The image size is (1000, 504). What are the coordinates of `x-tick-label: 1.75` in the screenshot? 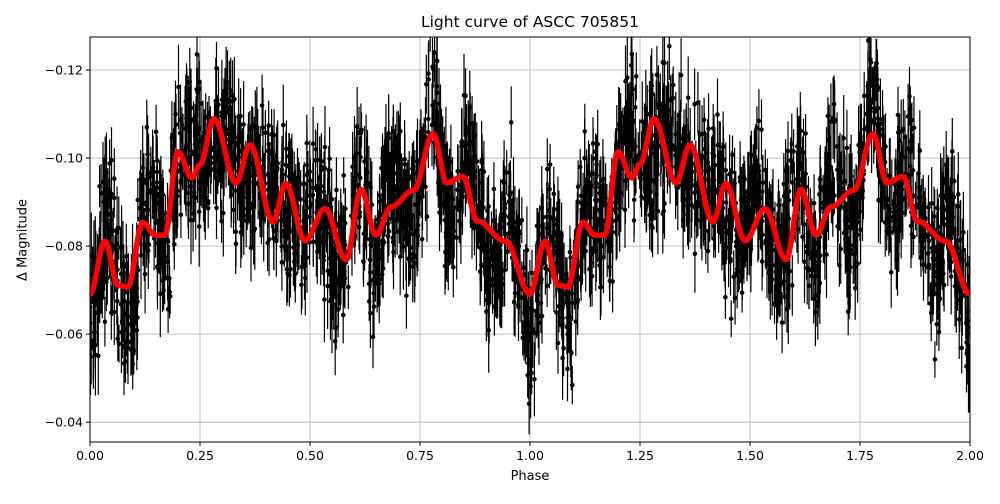 It's located at (860, 455).